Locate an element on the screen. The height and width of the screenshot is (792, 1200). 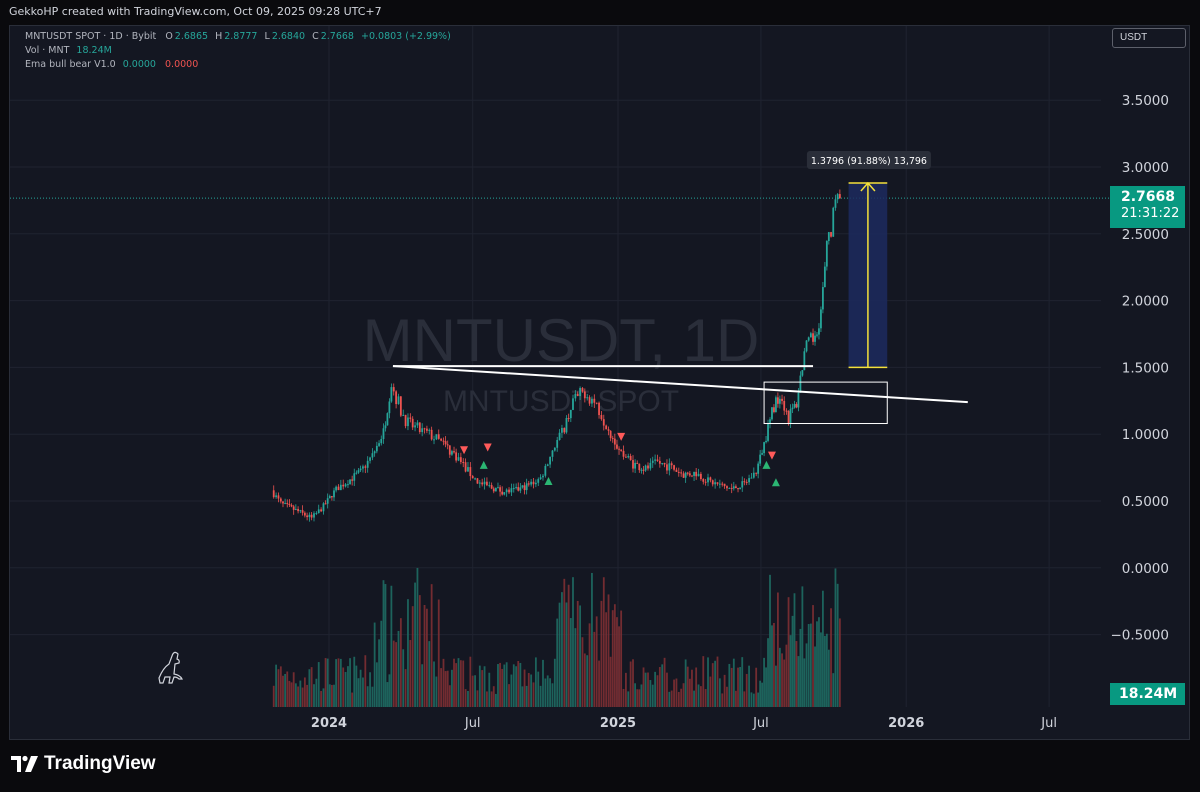
buy-signal-icon is located at coordinates (548, 480).